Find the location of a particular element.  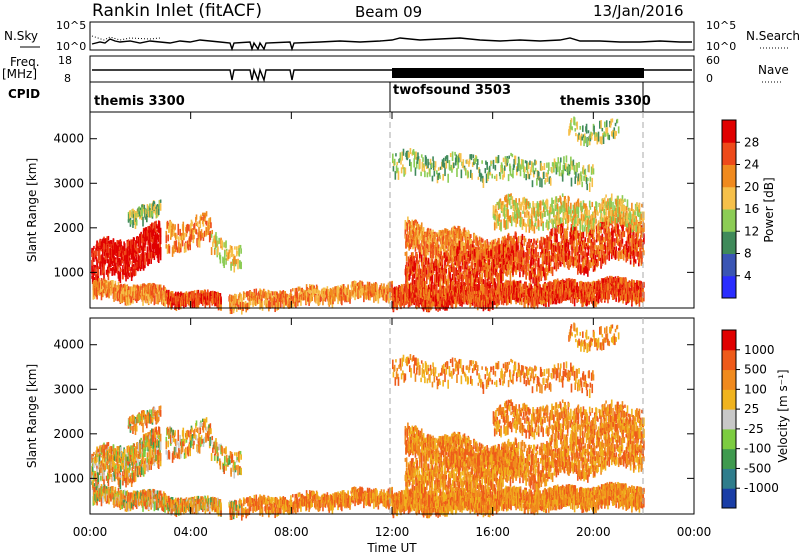

nsky-label: N.Sky is located at coordinates (21, 36).